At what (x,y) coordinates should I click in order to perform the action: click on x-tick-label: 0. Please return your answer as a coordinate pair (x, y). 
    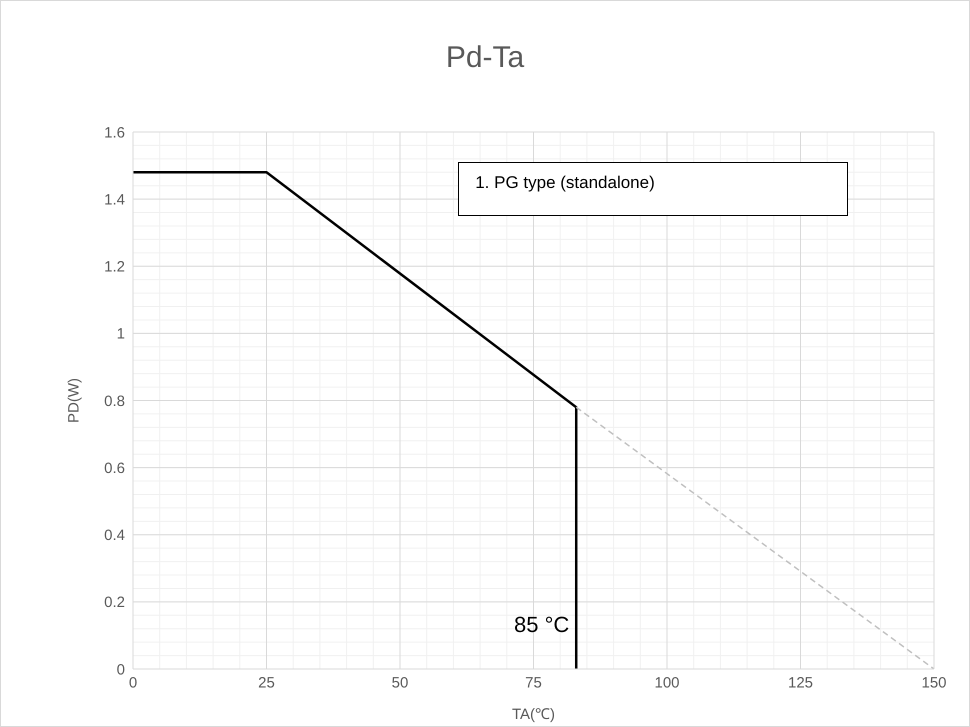
    Looking at the image, I should click on (133, 683).